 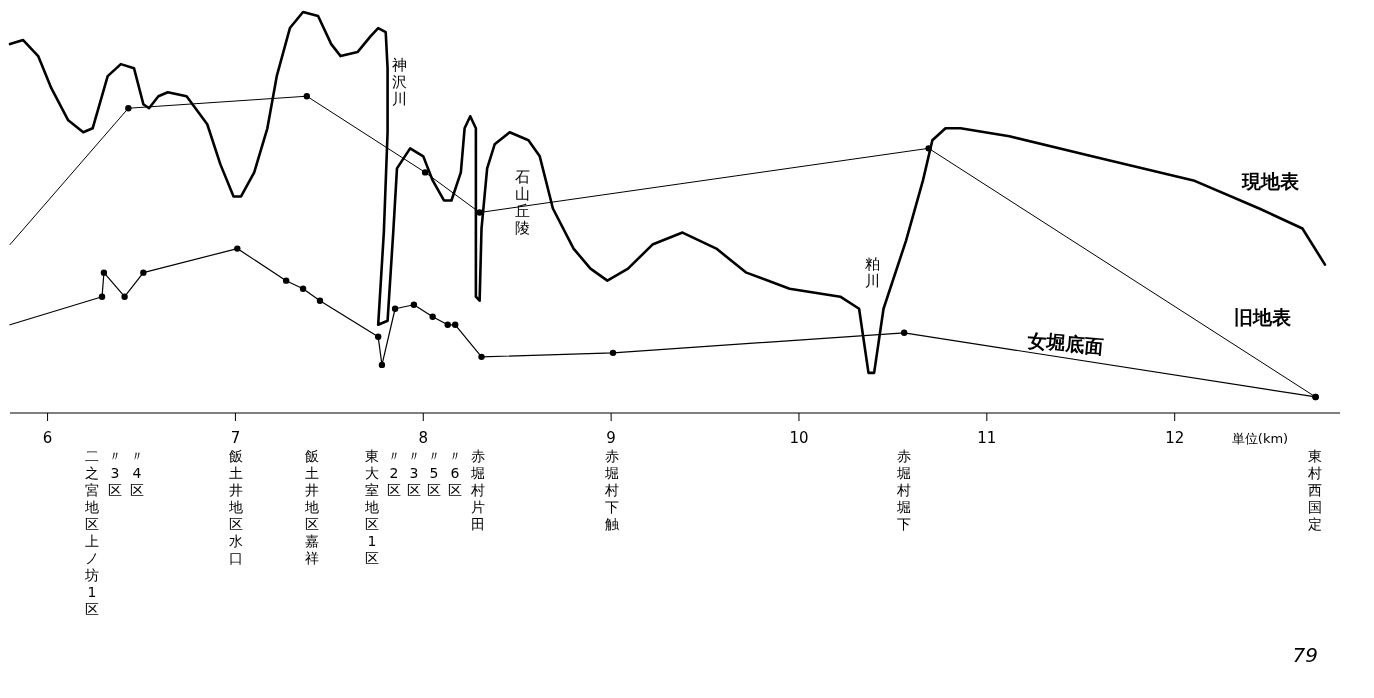 I want to click on text: 東大室地区1区, so click(x=371, y=507).